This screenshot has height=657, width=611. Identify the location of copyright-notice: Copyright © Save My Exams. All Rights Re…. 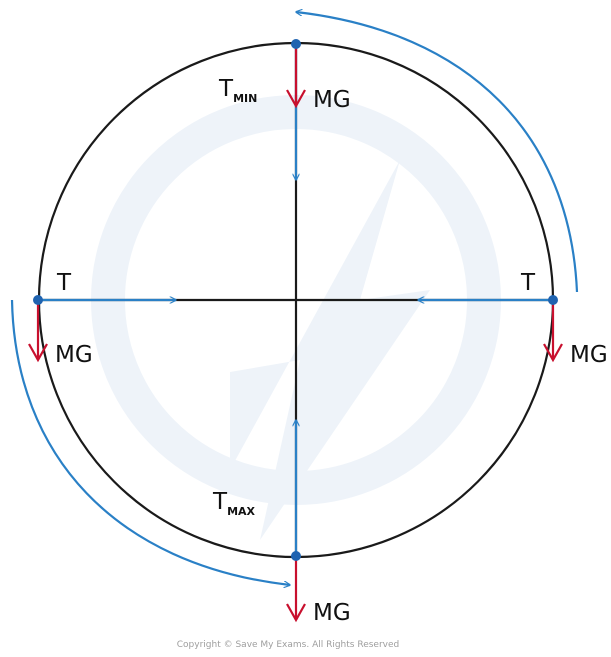
(288, 645).